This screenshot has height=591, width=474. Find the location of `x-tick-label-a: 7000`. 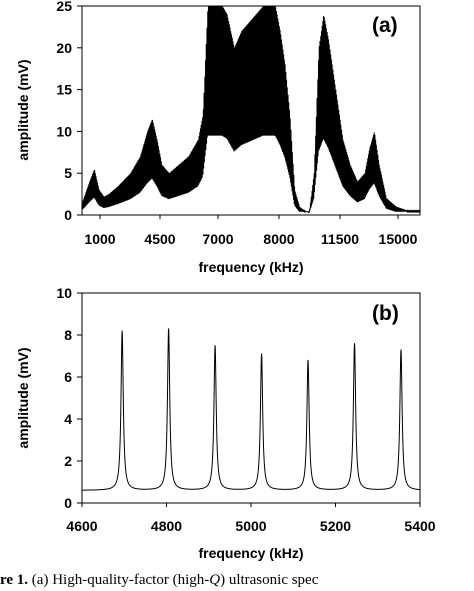

x-tick-label-a: 7000 is located at coordinates (217, 239).